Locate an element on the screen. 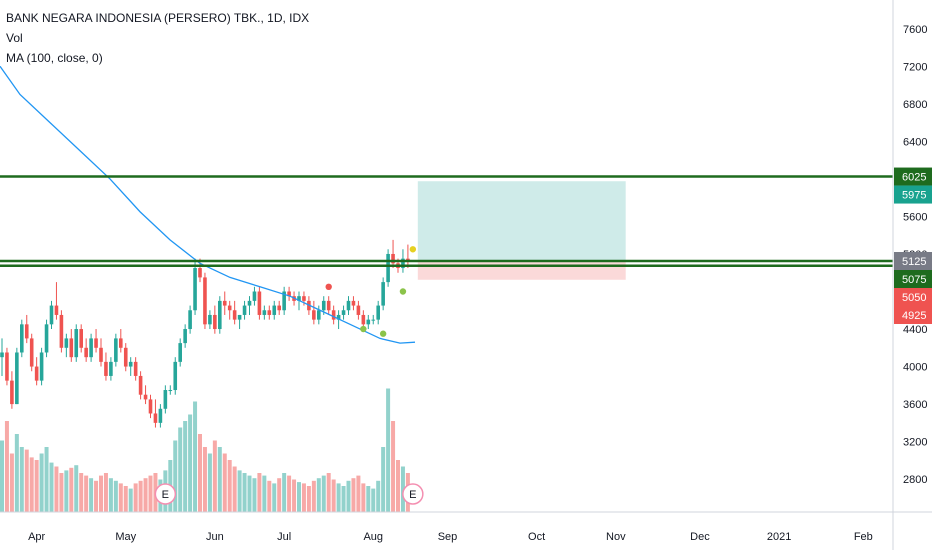  target-zone is located at coordinates (521, 221).